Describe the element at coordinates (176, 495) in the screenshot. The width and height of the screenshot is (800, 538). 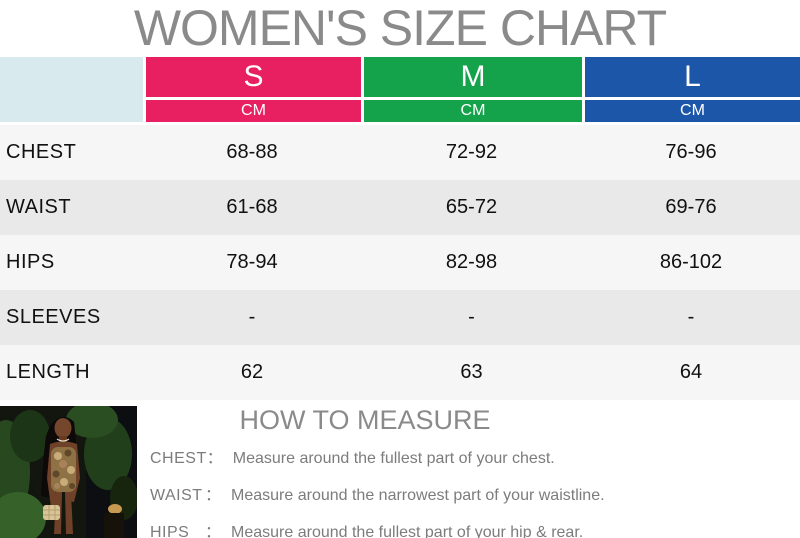
I see `instruction-label: WAIST` at that location.